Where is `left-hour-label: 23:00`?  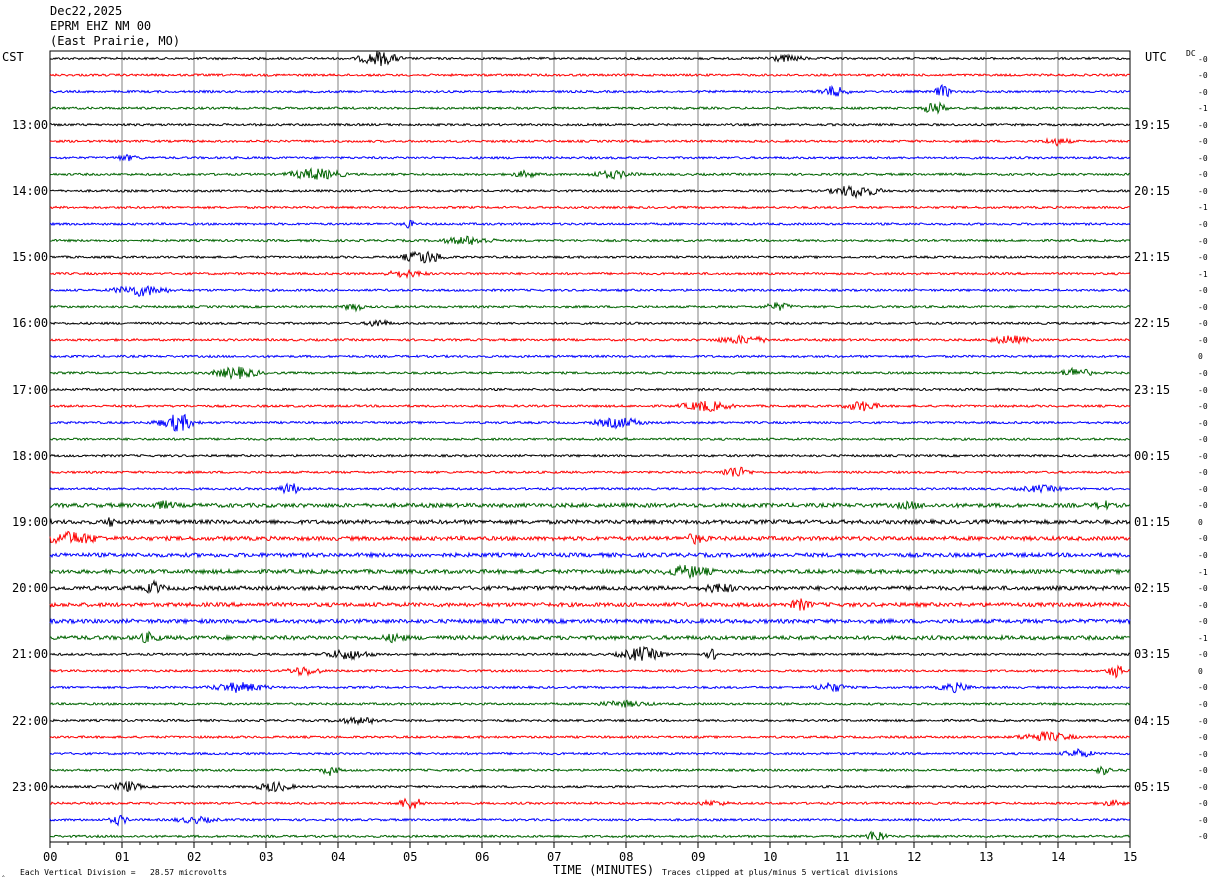 left-hour-label: 23:00 is located at coordinates (30, 786).